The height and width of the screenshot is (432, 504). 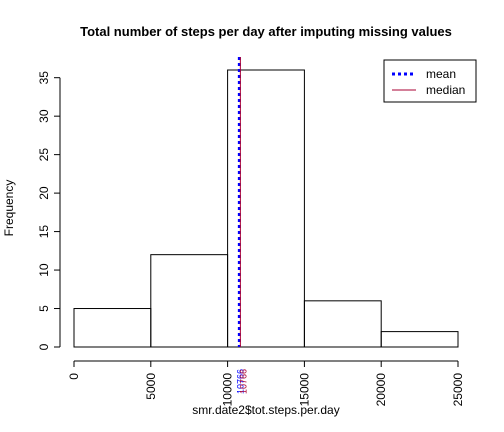 I want to click on legend-box, so click(x=430, y=81).